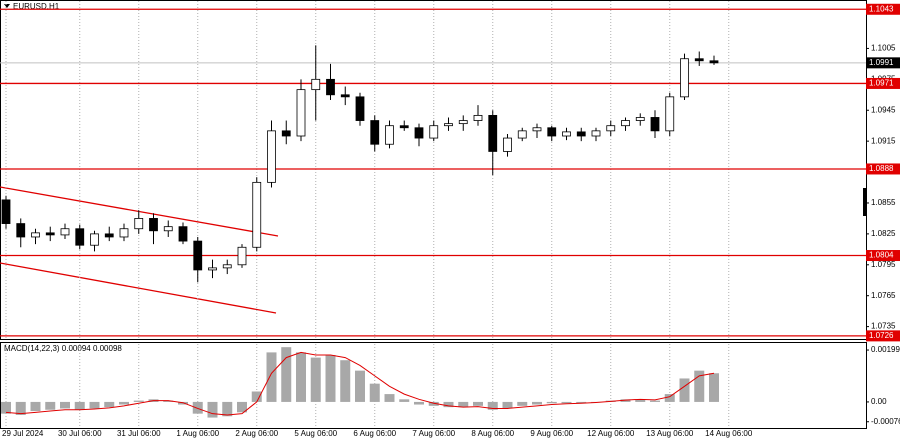  I want to click on y-tick-label: 0.00, so click(879, 401).